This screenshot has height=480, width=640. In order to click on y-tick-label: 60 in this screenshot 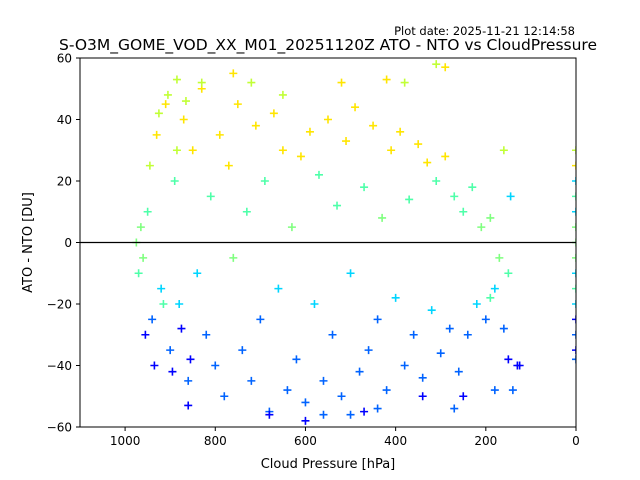, I will do `click(64, 59)`.